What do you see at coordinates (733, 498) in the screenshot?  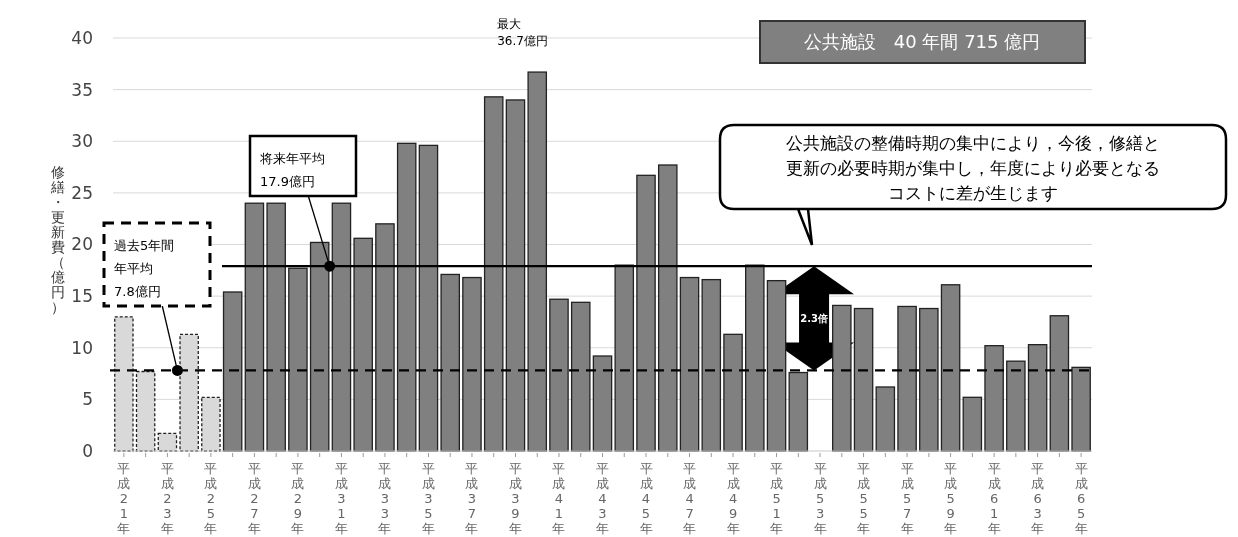 I see `x-tick-label: 平成49年` at bounding box center [733, 498].